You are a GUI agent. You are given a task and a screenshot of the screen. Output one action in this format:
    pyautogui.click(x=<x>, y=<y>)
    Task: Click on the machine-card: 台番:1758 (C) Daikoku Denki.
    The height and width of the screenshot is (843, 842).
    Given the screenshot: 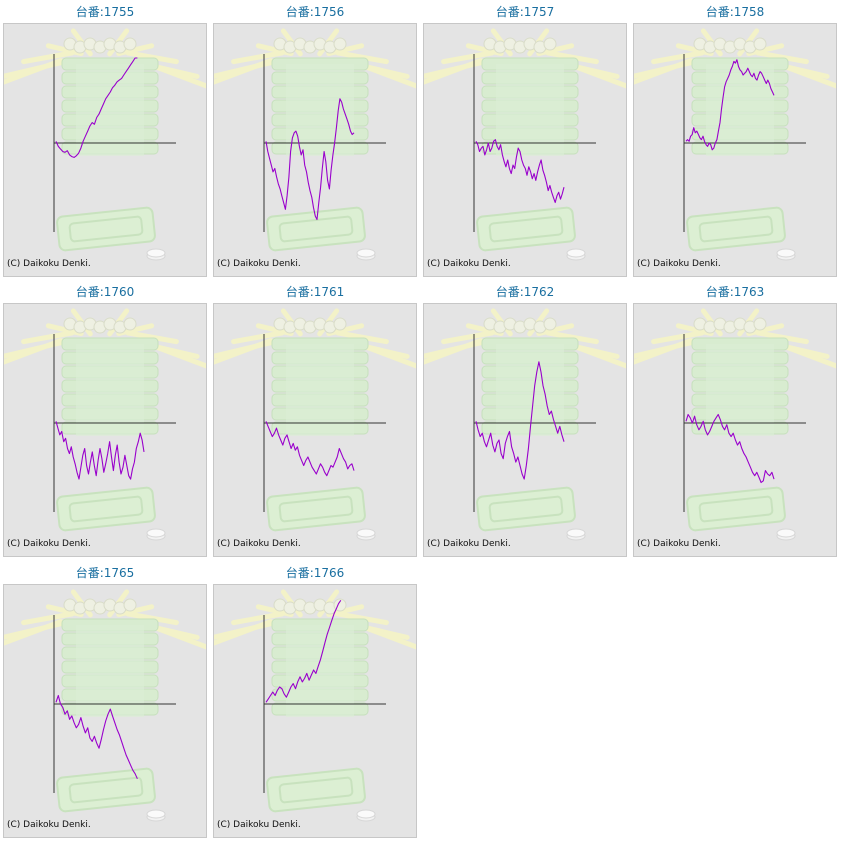 What is the action you would take?
    pyautogui.click(x=735, y=138)
    